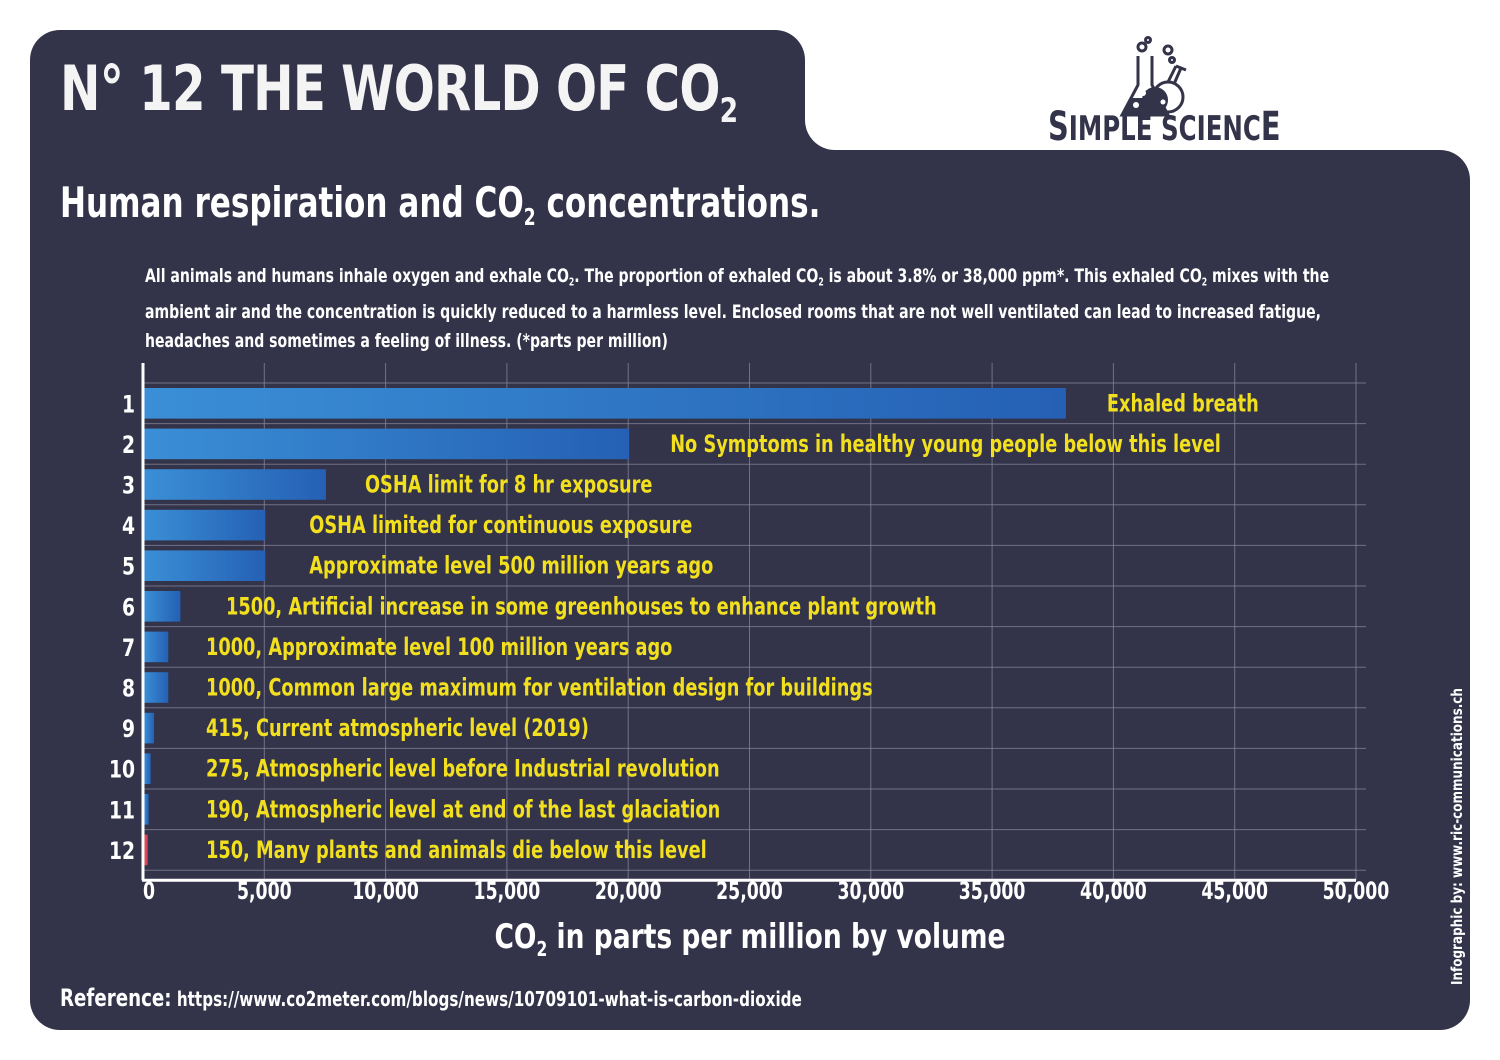 Image resolution: width=1500 pixels, height=1060 pixels. Describe the element at coordinates (128, 486) in the screenshot. I see `y-tick-label: 3` at that location.